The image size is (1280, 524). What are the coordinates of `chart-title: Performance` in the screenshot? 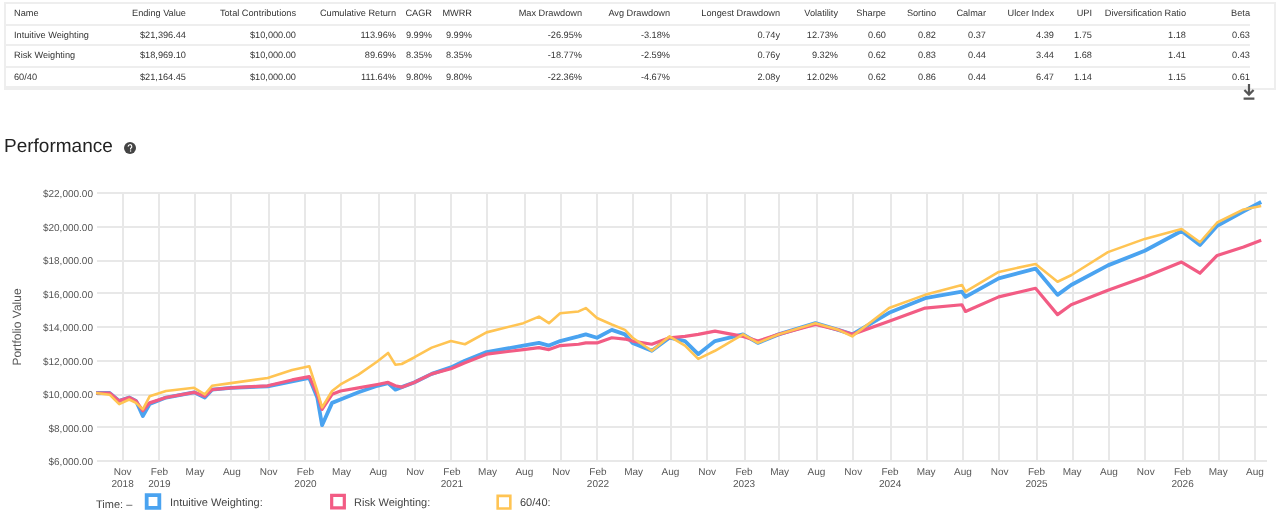 It's located at (58, 147).